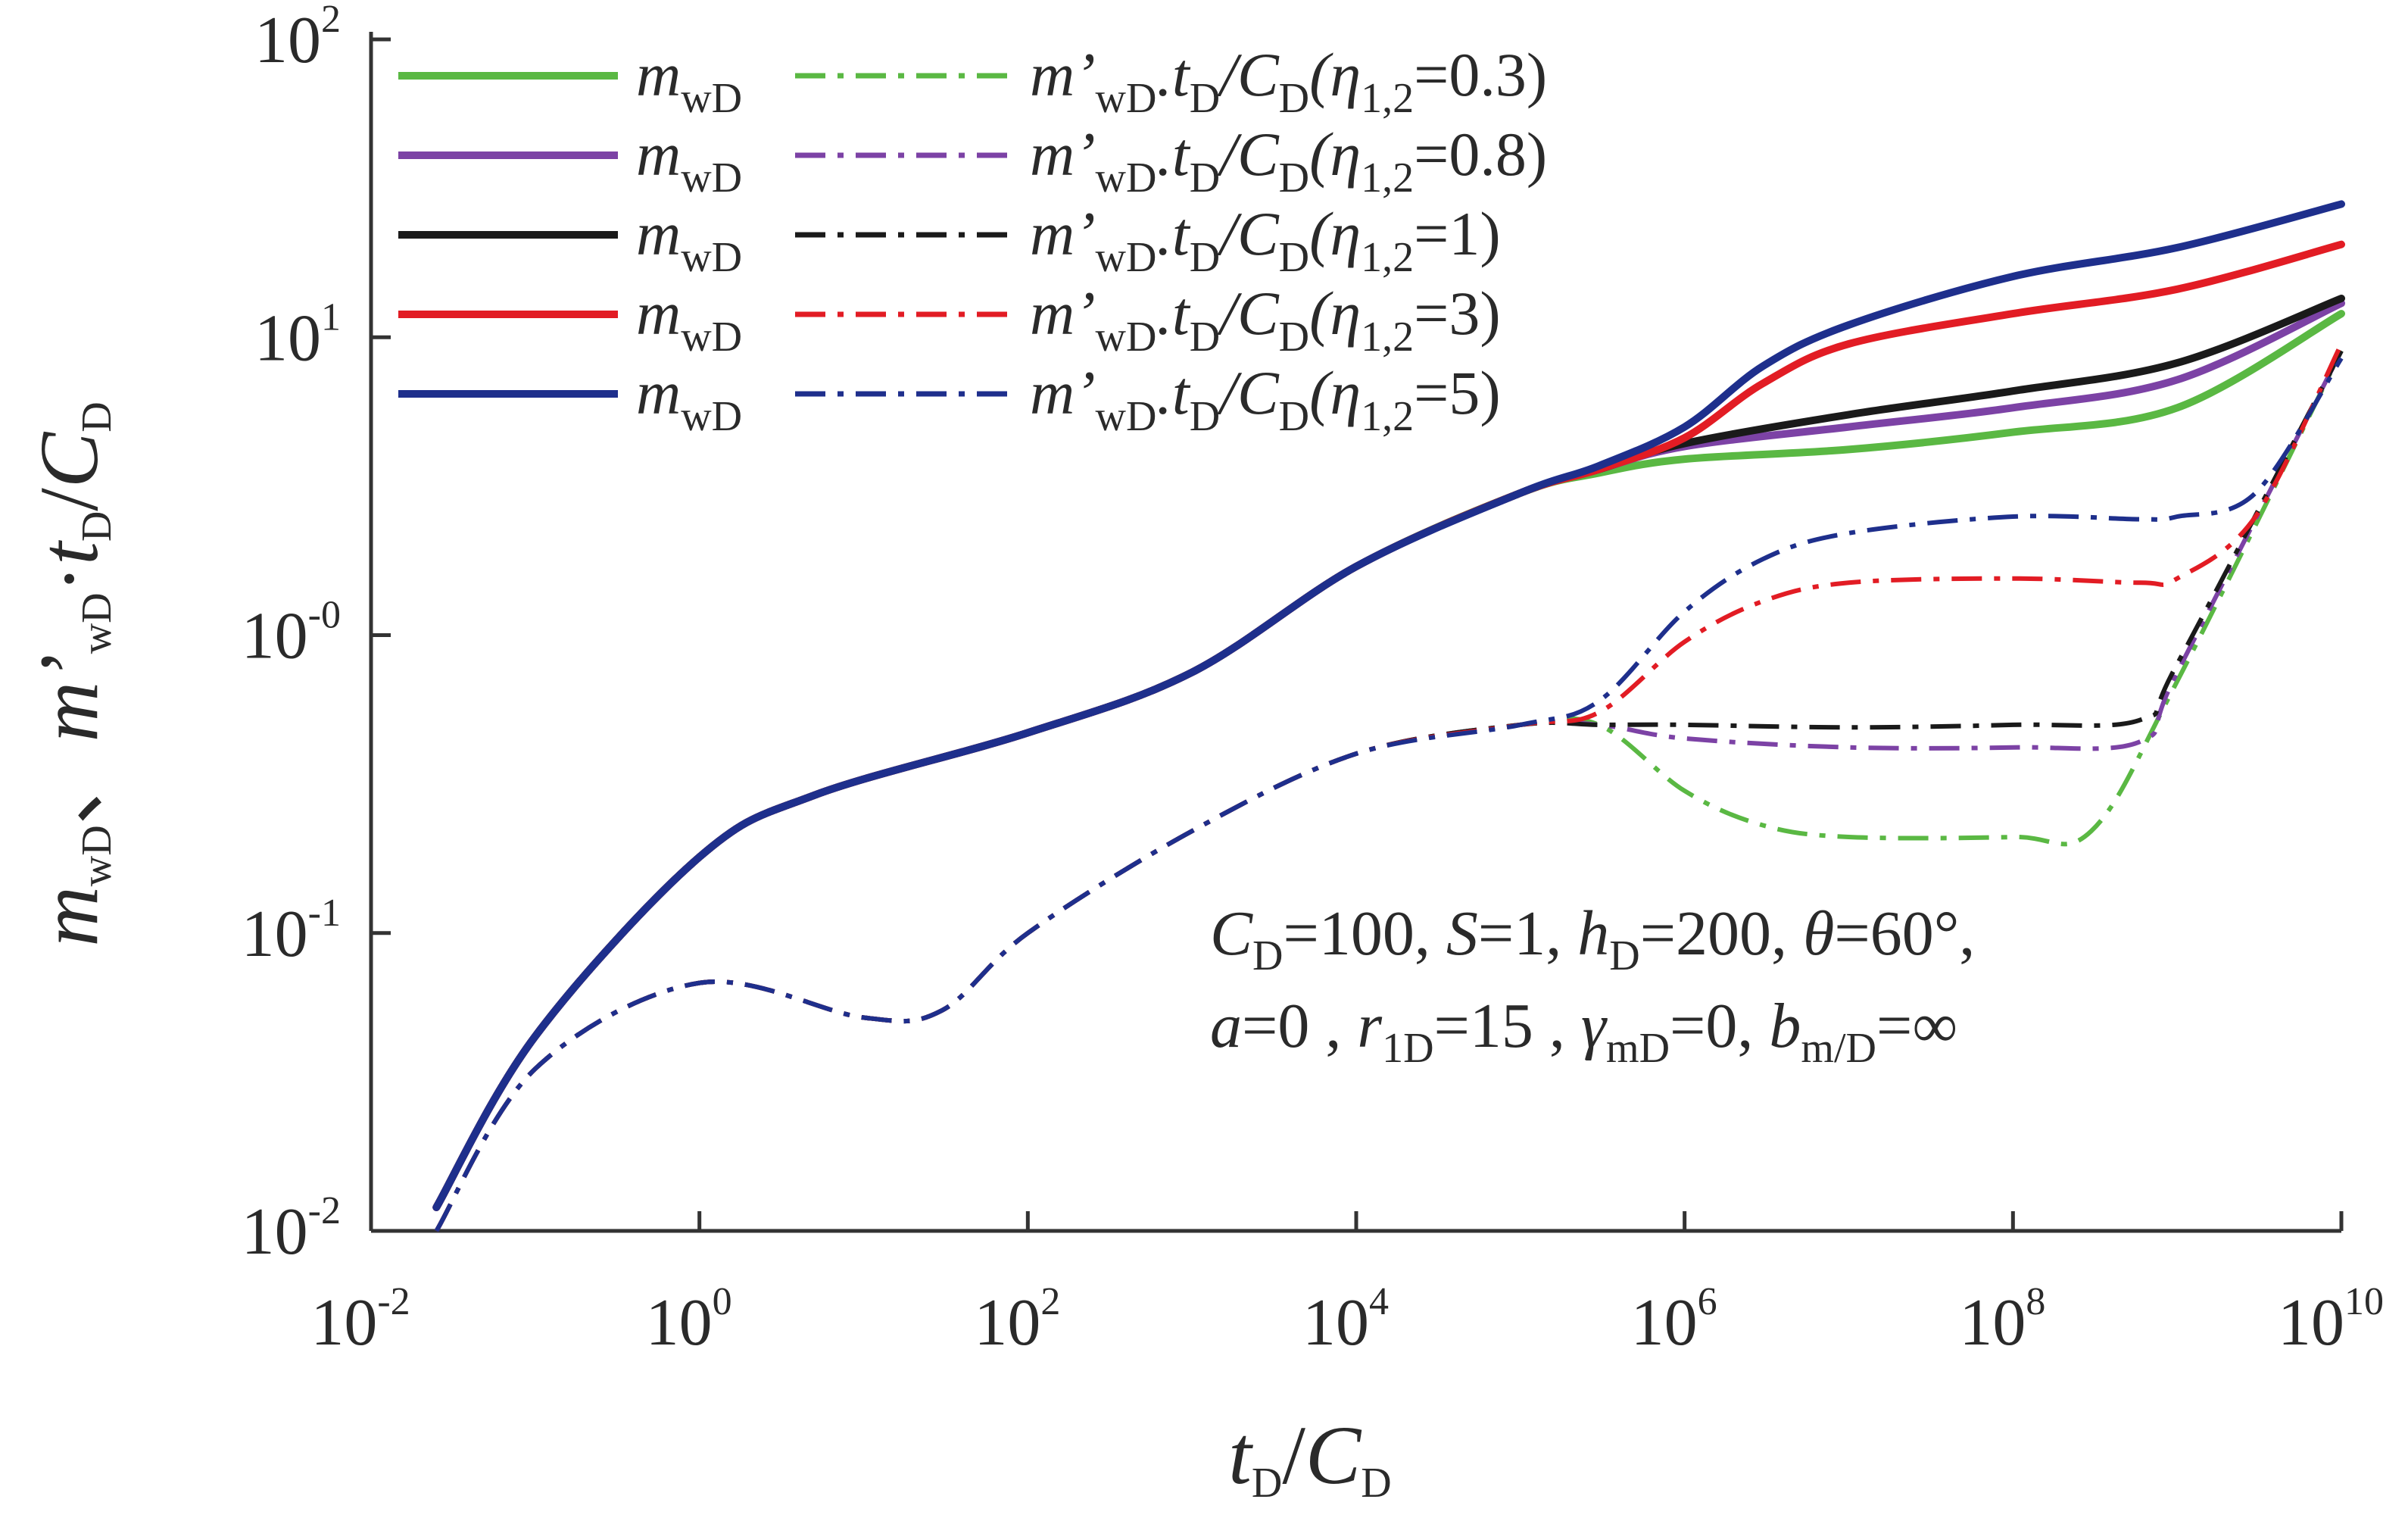  Describe the element at coordinates (1345, 1320) in the screenshot. I see `x-tick-label: 10⁴` at that location.